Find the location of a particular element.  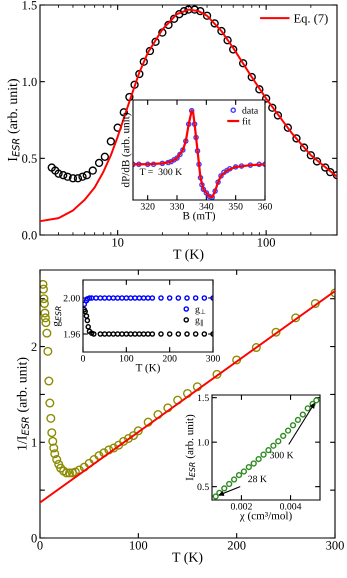

legend-label: data is located at coordinates (250, 110).